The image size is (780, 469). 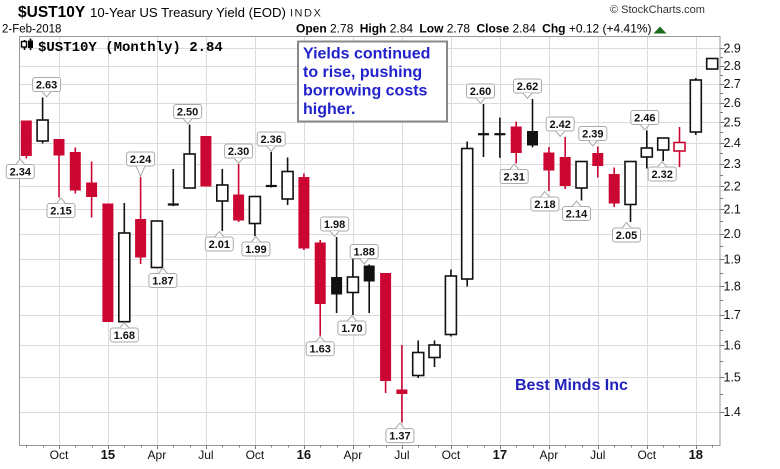 What do you see at coordinates (124, 336) in the screenshot?
I see `svg-text: 1.68` at bounding box center [124, 336].